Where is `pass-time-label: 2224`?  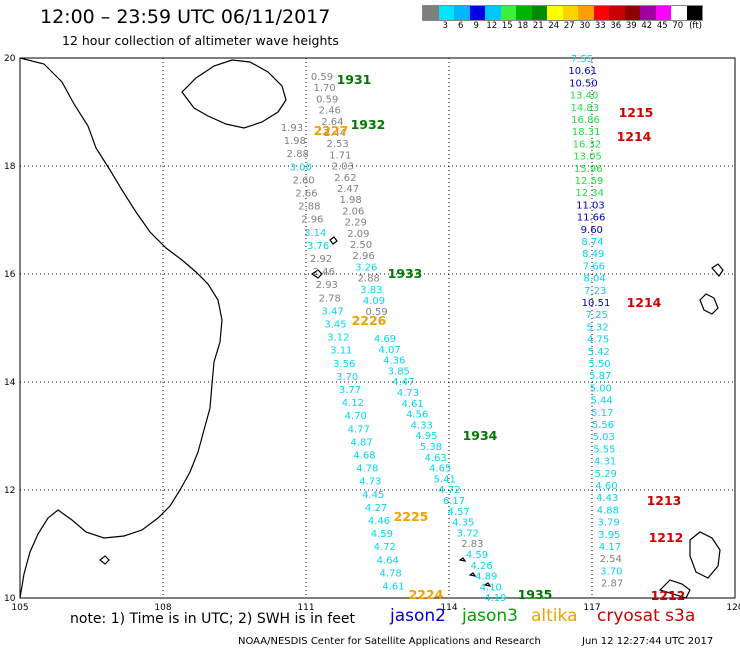
pass-time-label: 2224 is located at coordinates (426, 594).